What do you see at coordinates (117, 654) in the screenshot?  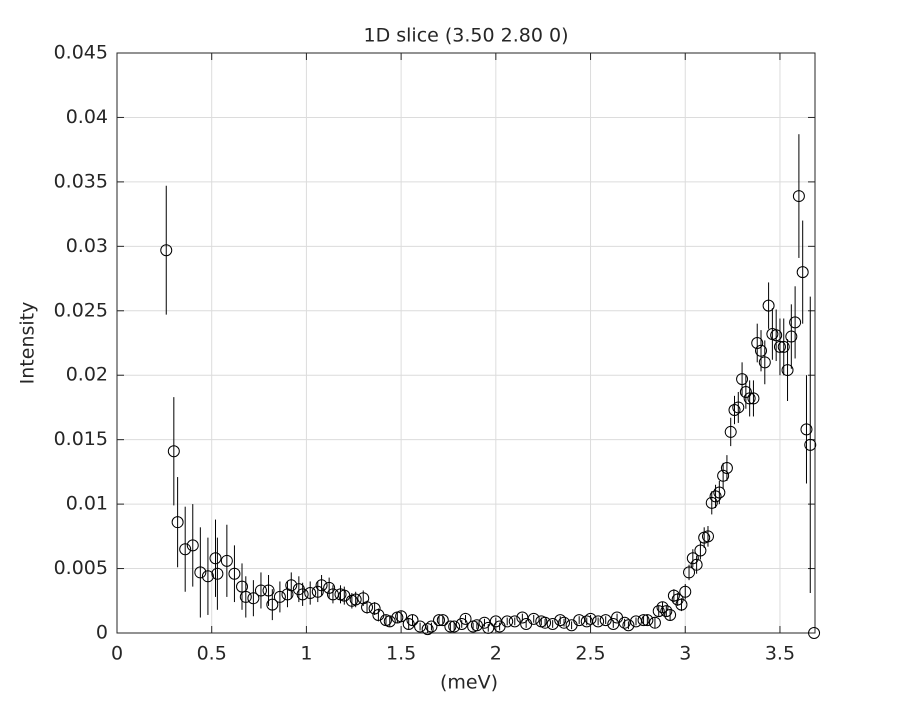 I see `x-tick-label: 0` at bounding box center [117, 654].